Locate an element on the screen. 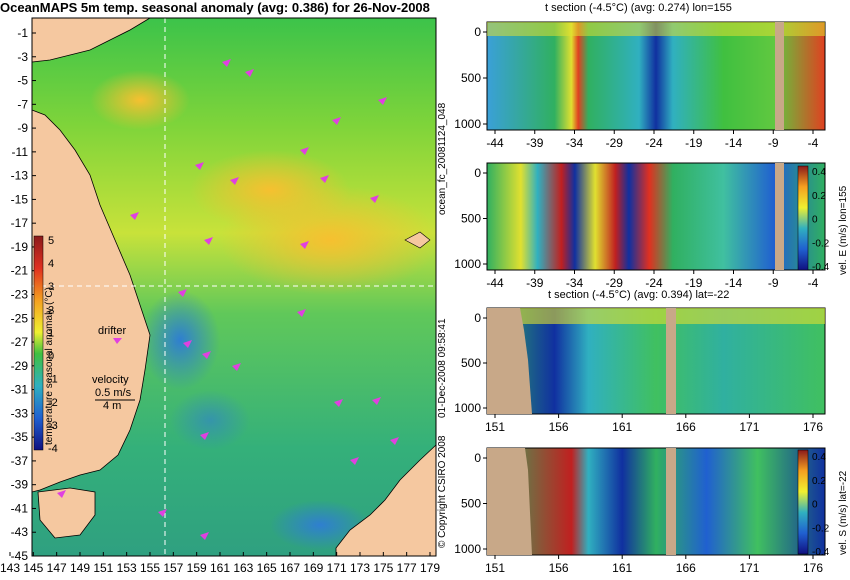 This screenshot has width=850, height=580. section-2-land-gap is located at coordinates (779, 216).